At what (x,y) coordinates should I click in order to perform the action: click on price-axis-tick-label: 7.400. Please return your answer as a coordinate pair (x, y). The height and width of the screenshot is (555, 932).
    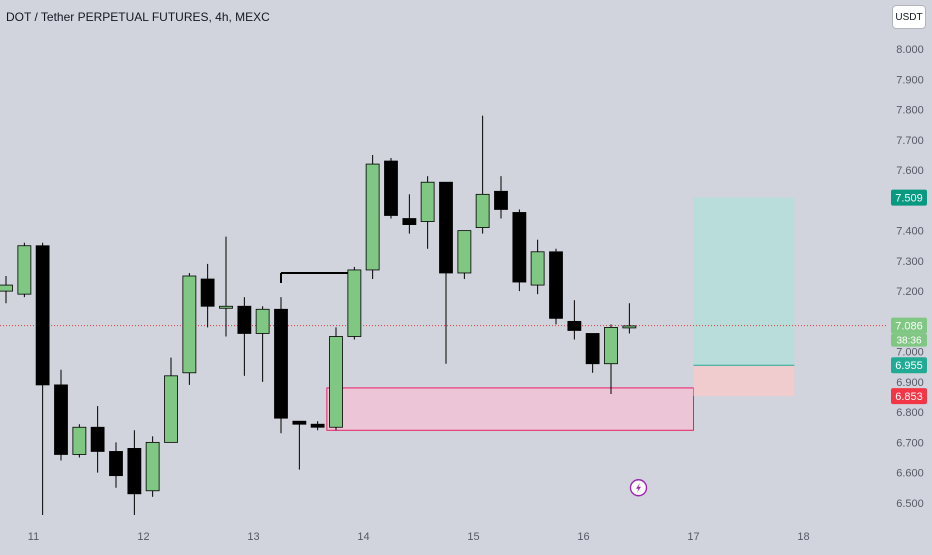
    Looking at the image, I should click on (910, 232).